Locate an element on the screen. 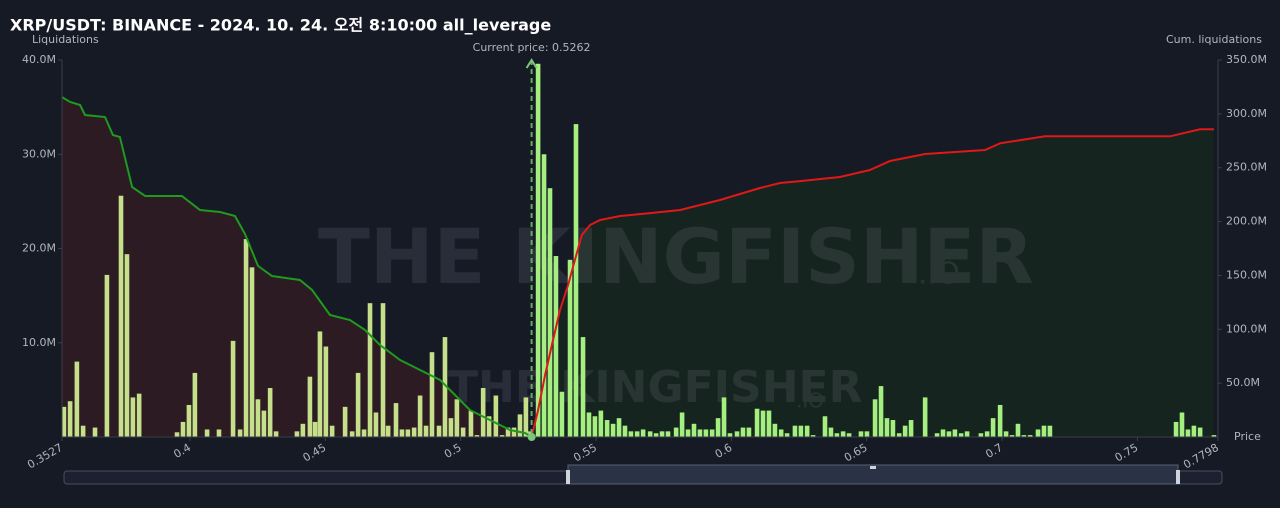  y-axis-label: Liquidations is located at coordinates (65, 39).